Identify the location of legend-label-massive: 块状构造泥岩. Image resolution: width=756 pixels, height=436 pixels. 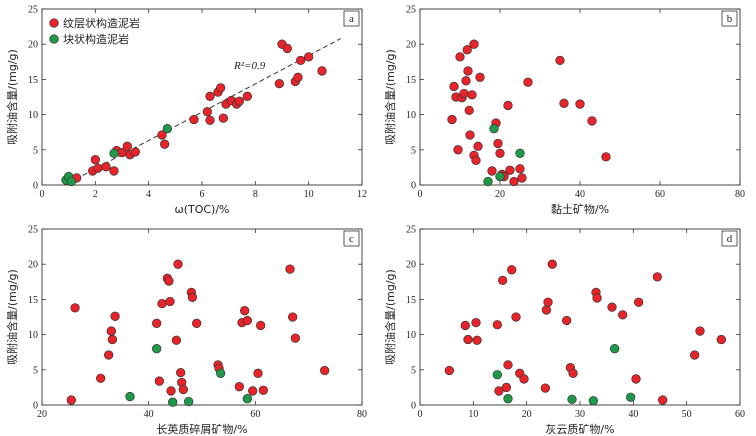
(96, 39).